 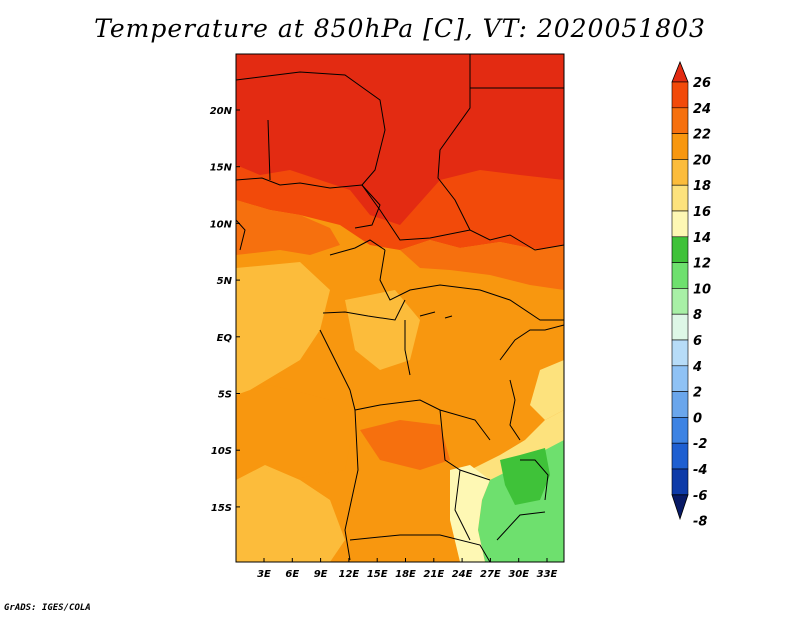 I want to click on colorbar-label: -8, so click(x=700, y=522).